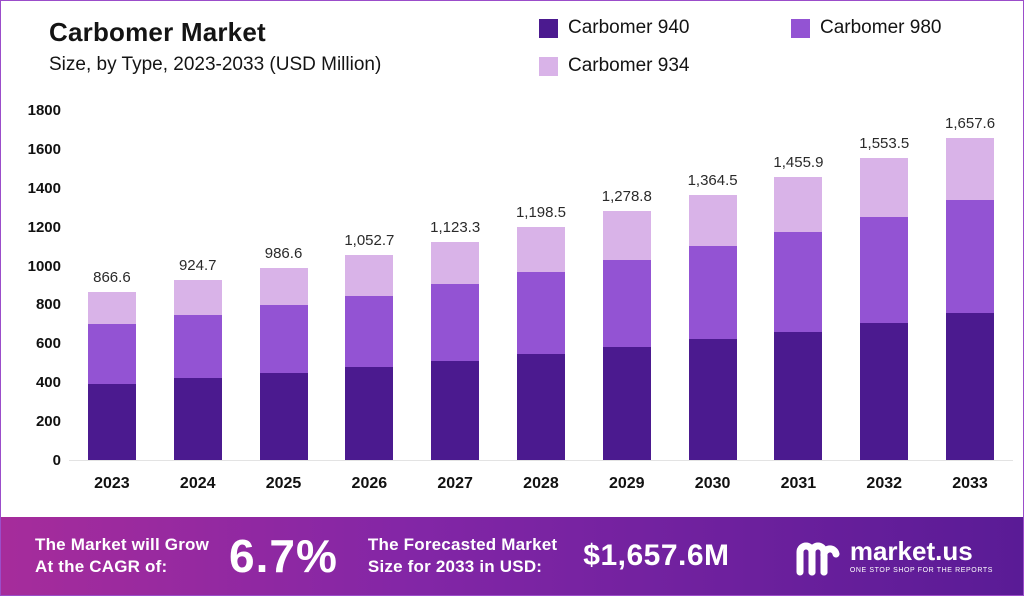 The height and width of the screenshot is (596, 1024). Describe the element at coordinates (884, 483) in the screenshot. I see `x-axis-tick-label: 2032` at that location.